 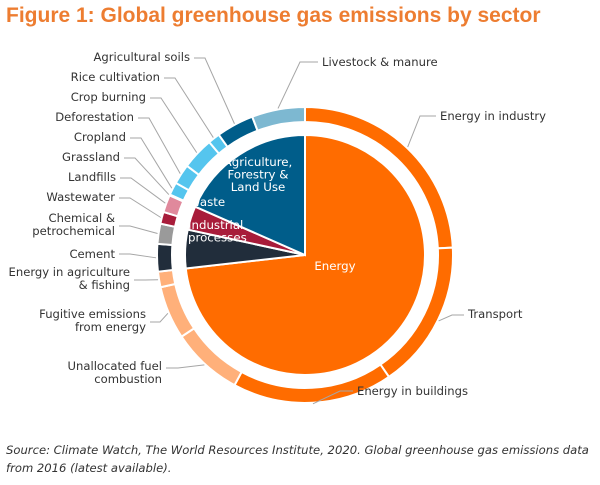 I want to click on segment-label-fugitive-emissions-from-energy: Fugitive emissions from energy, so click(x=92, y=320).